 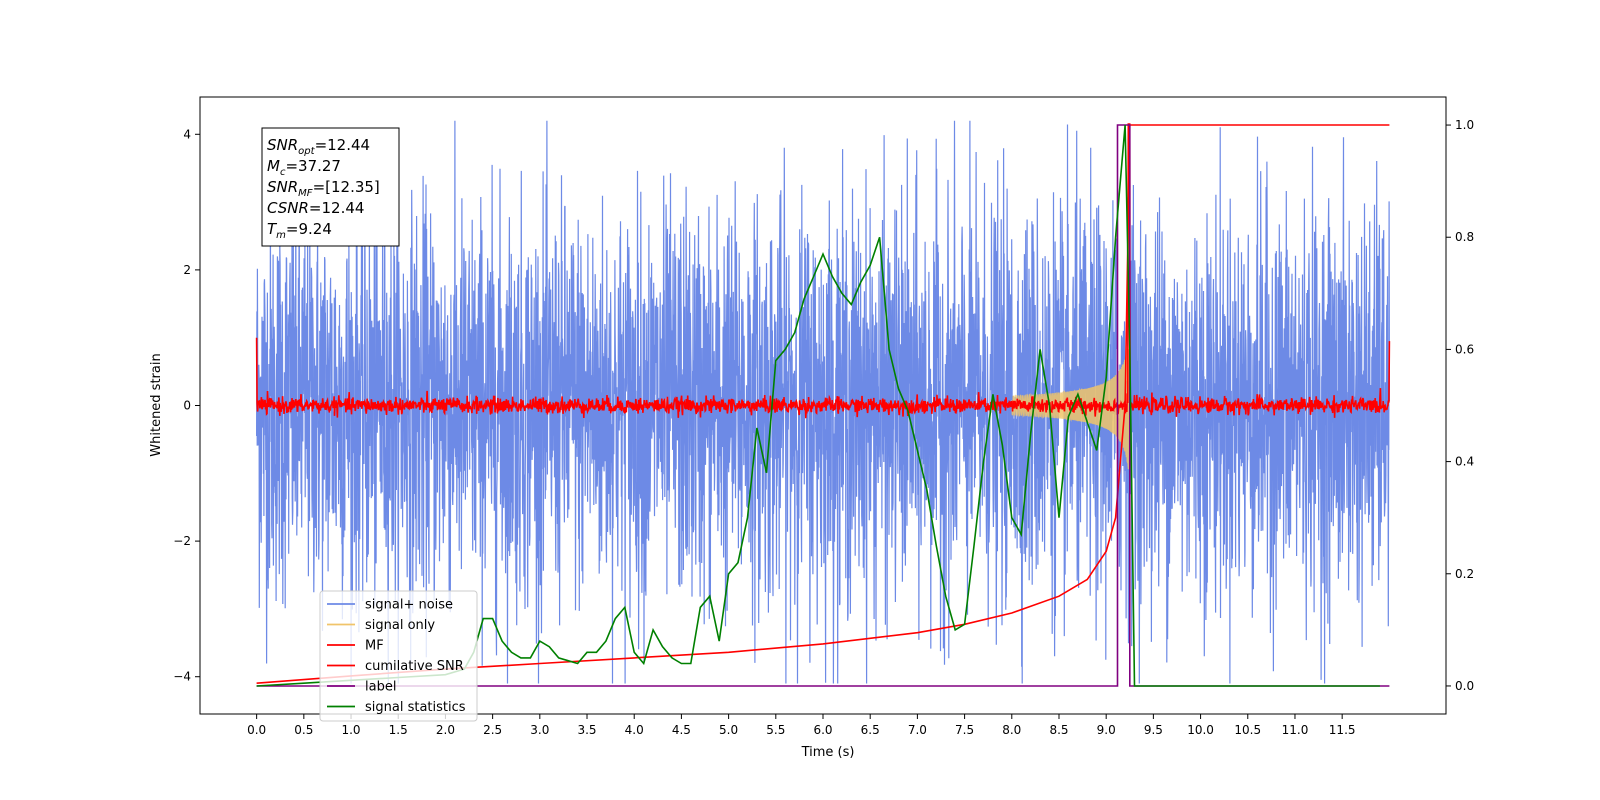 I want to click on y-axis-right: 1.0 0.8 0.6 0.4 0.2 0.0, so click(x=1460, y=405).